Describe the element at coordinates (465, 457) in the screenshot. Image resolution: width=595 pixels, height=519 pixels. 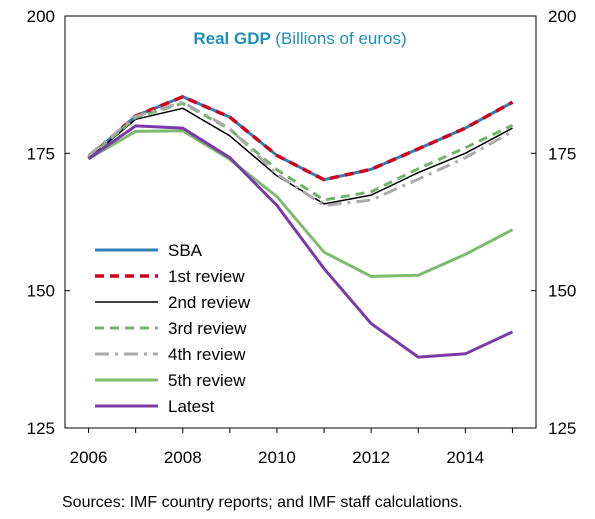
I see `x-tick-label: 2014` at that location.